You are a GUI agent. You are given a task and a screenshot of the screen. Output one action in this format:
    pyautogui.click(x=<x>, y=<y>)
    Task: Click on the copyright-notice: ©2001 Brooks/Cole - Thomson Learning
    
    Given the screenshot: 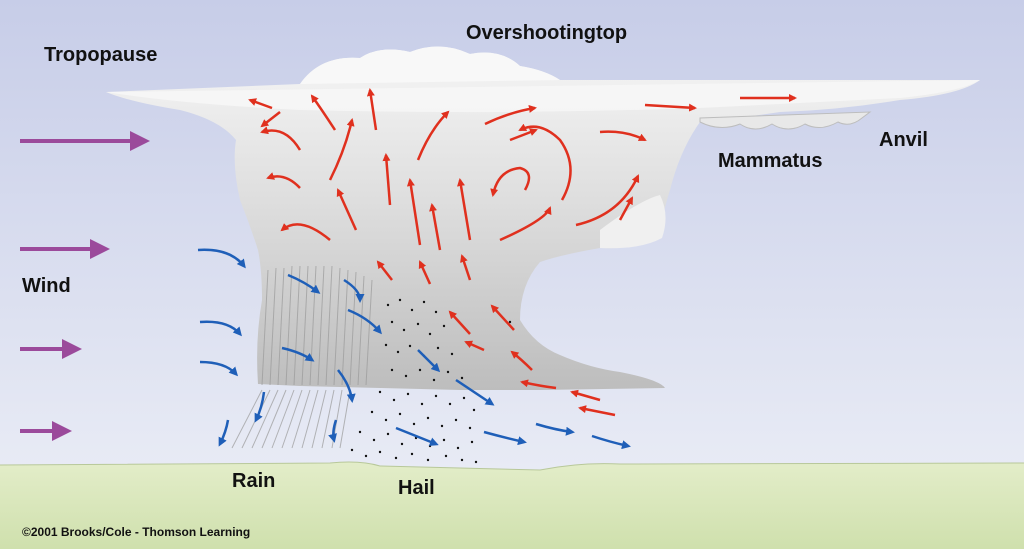 What is the action you would take?
    pyautogui.click(x=136, y=532)
    